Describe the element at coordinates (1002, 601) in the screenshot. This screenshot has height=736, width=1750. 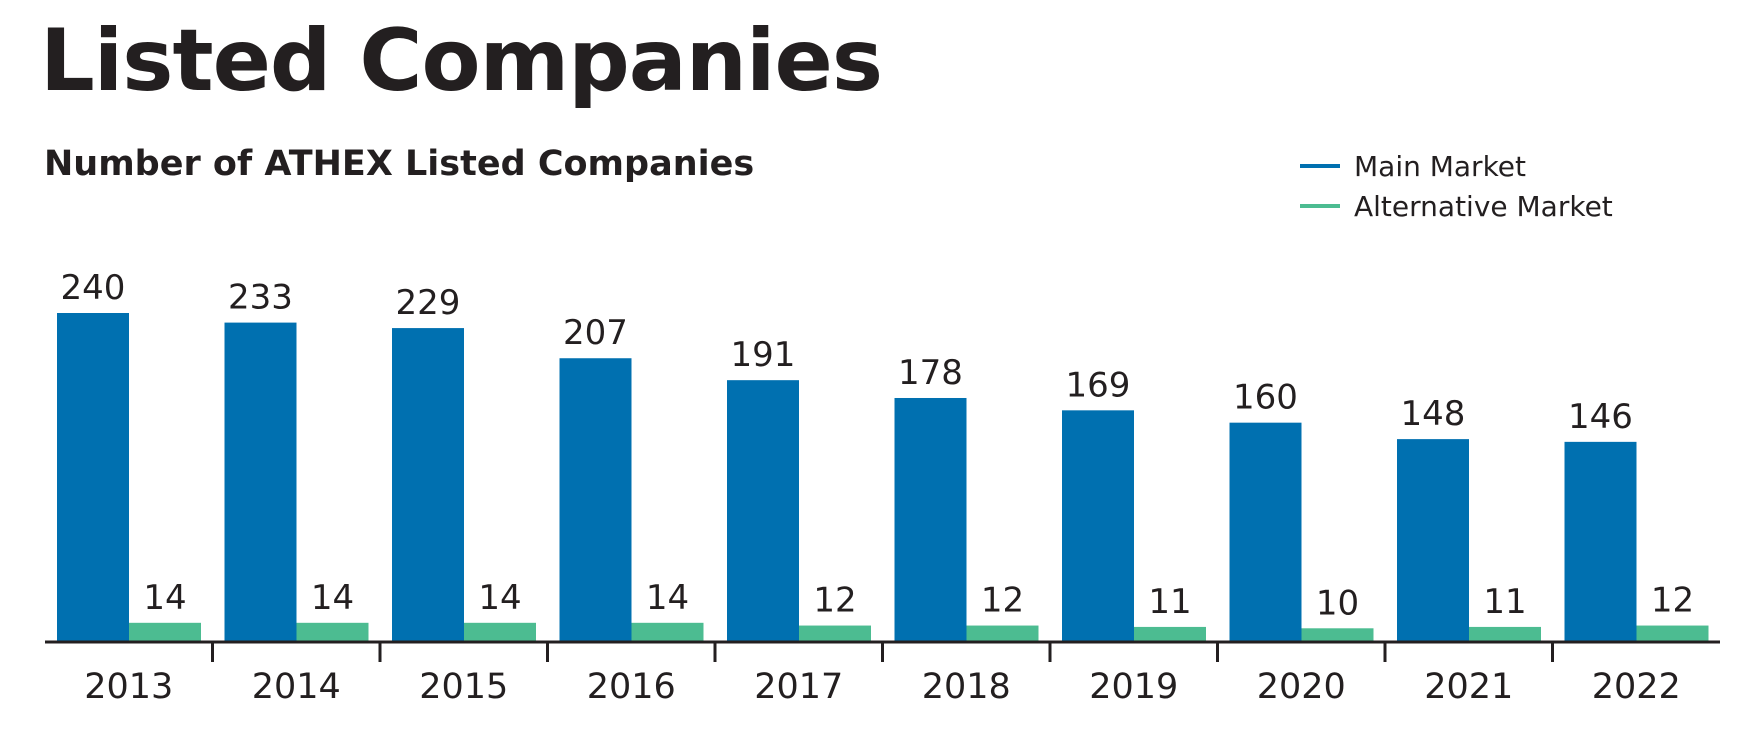
I see `data-label-alternative-market-2018: 12` at that location.